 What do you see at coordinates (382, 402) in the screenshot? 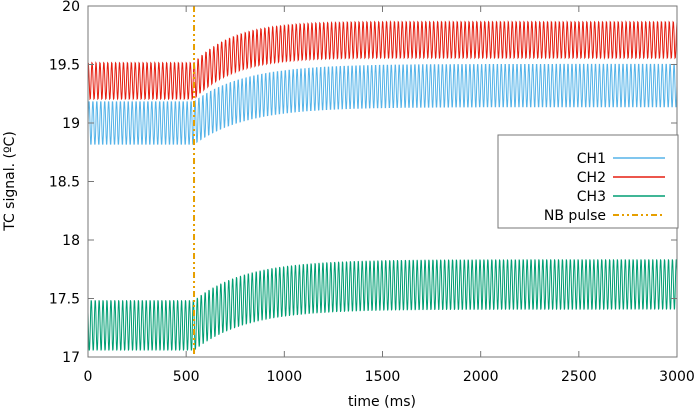
I see `x-axis-label: time (ms)` at bounding box center [382, 402].